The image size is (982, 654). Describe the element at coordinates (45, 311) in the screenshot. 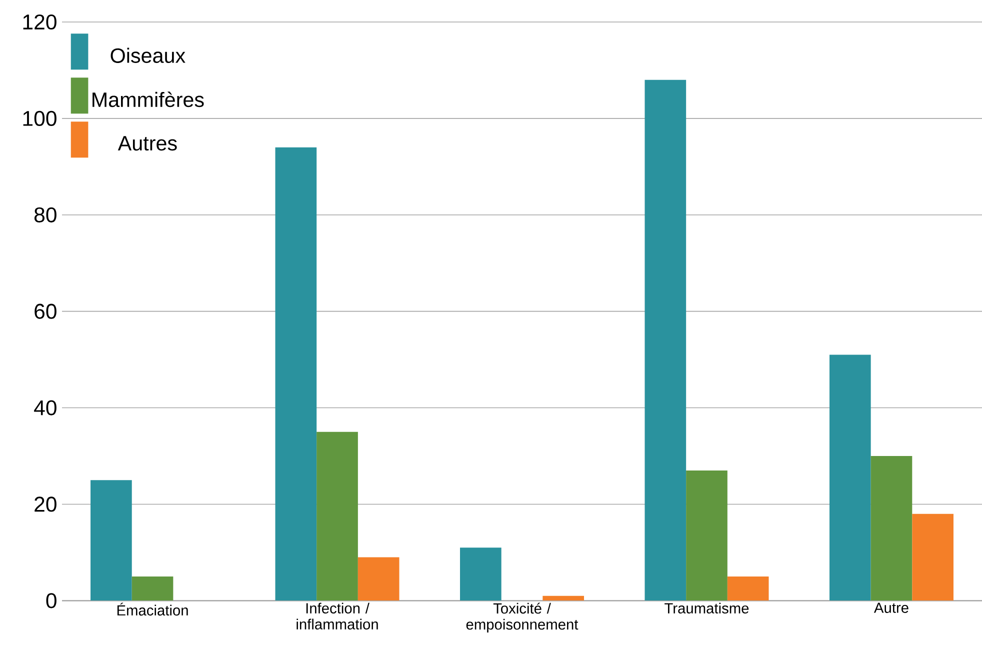

I see `y-tick-label: 60` at that location.